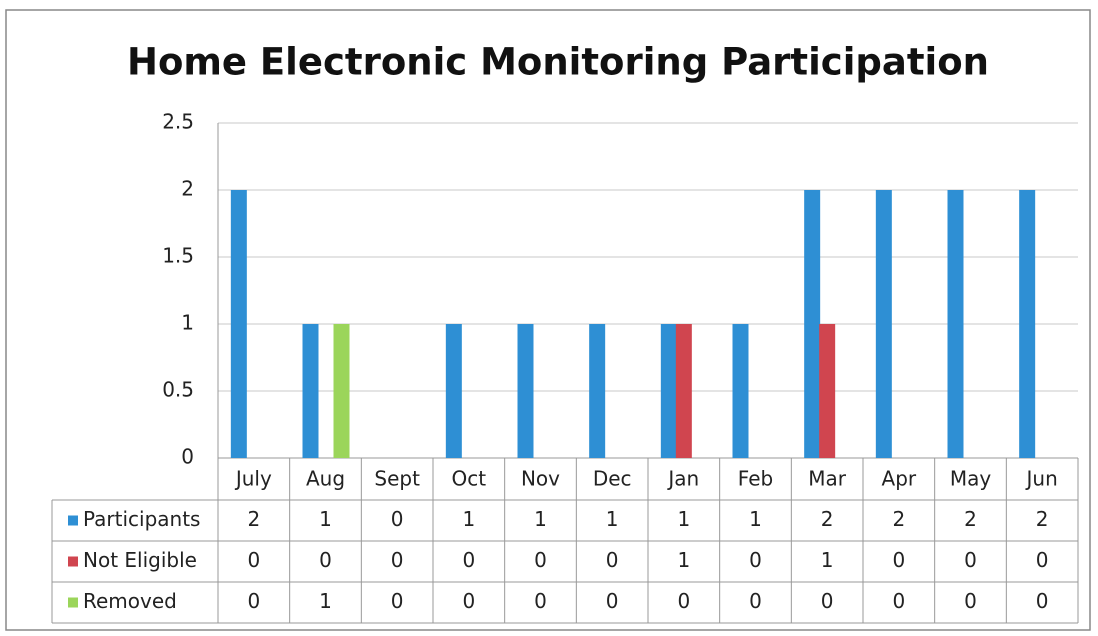  Describe the element at coordinates (469, 479) in the screenshot. I see `x-tick-label: Oct` at that location.